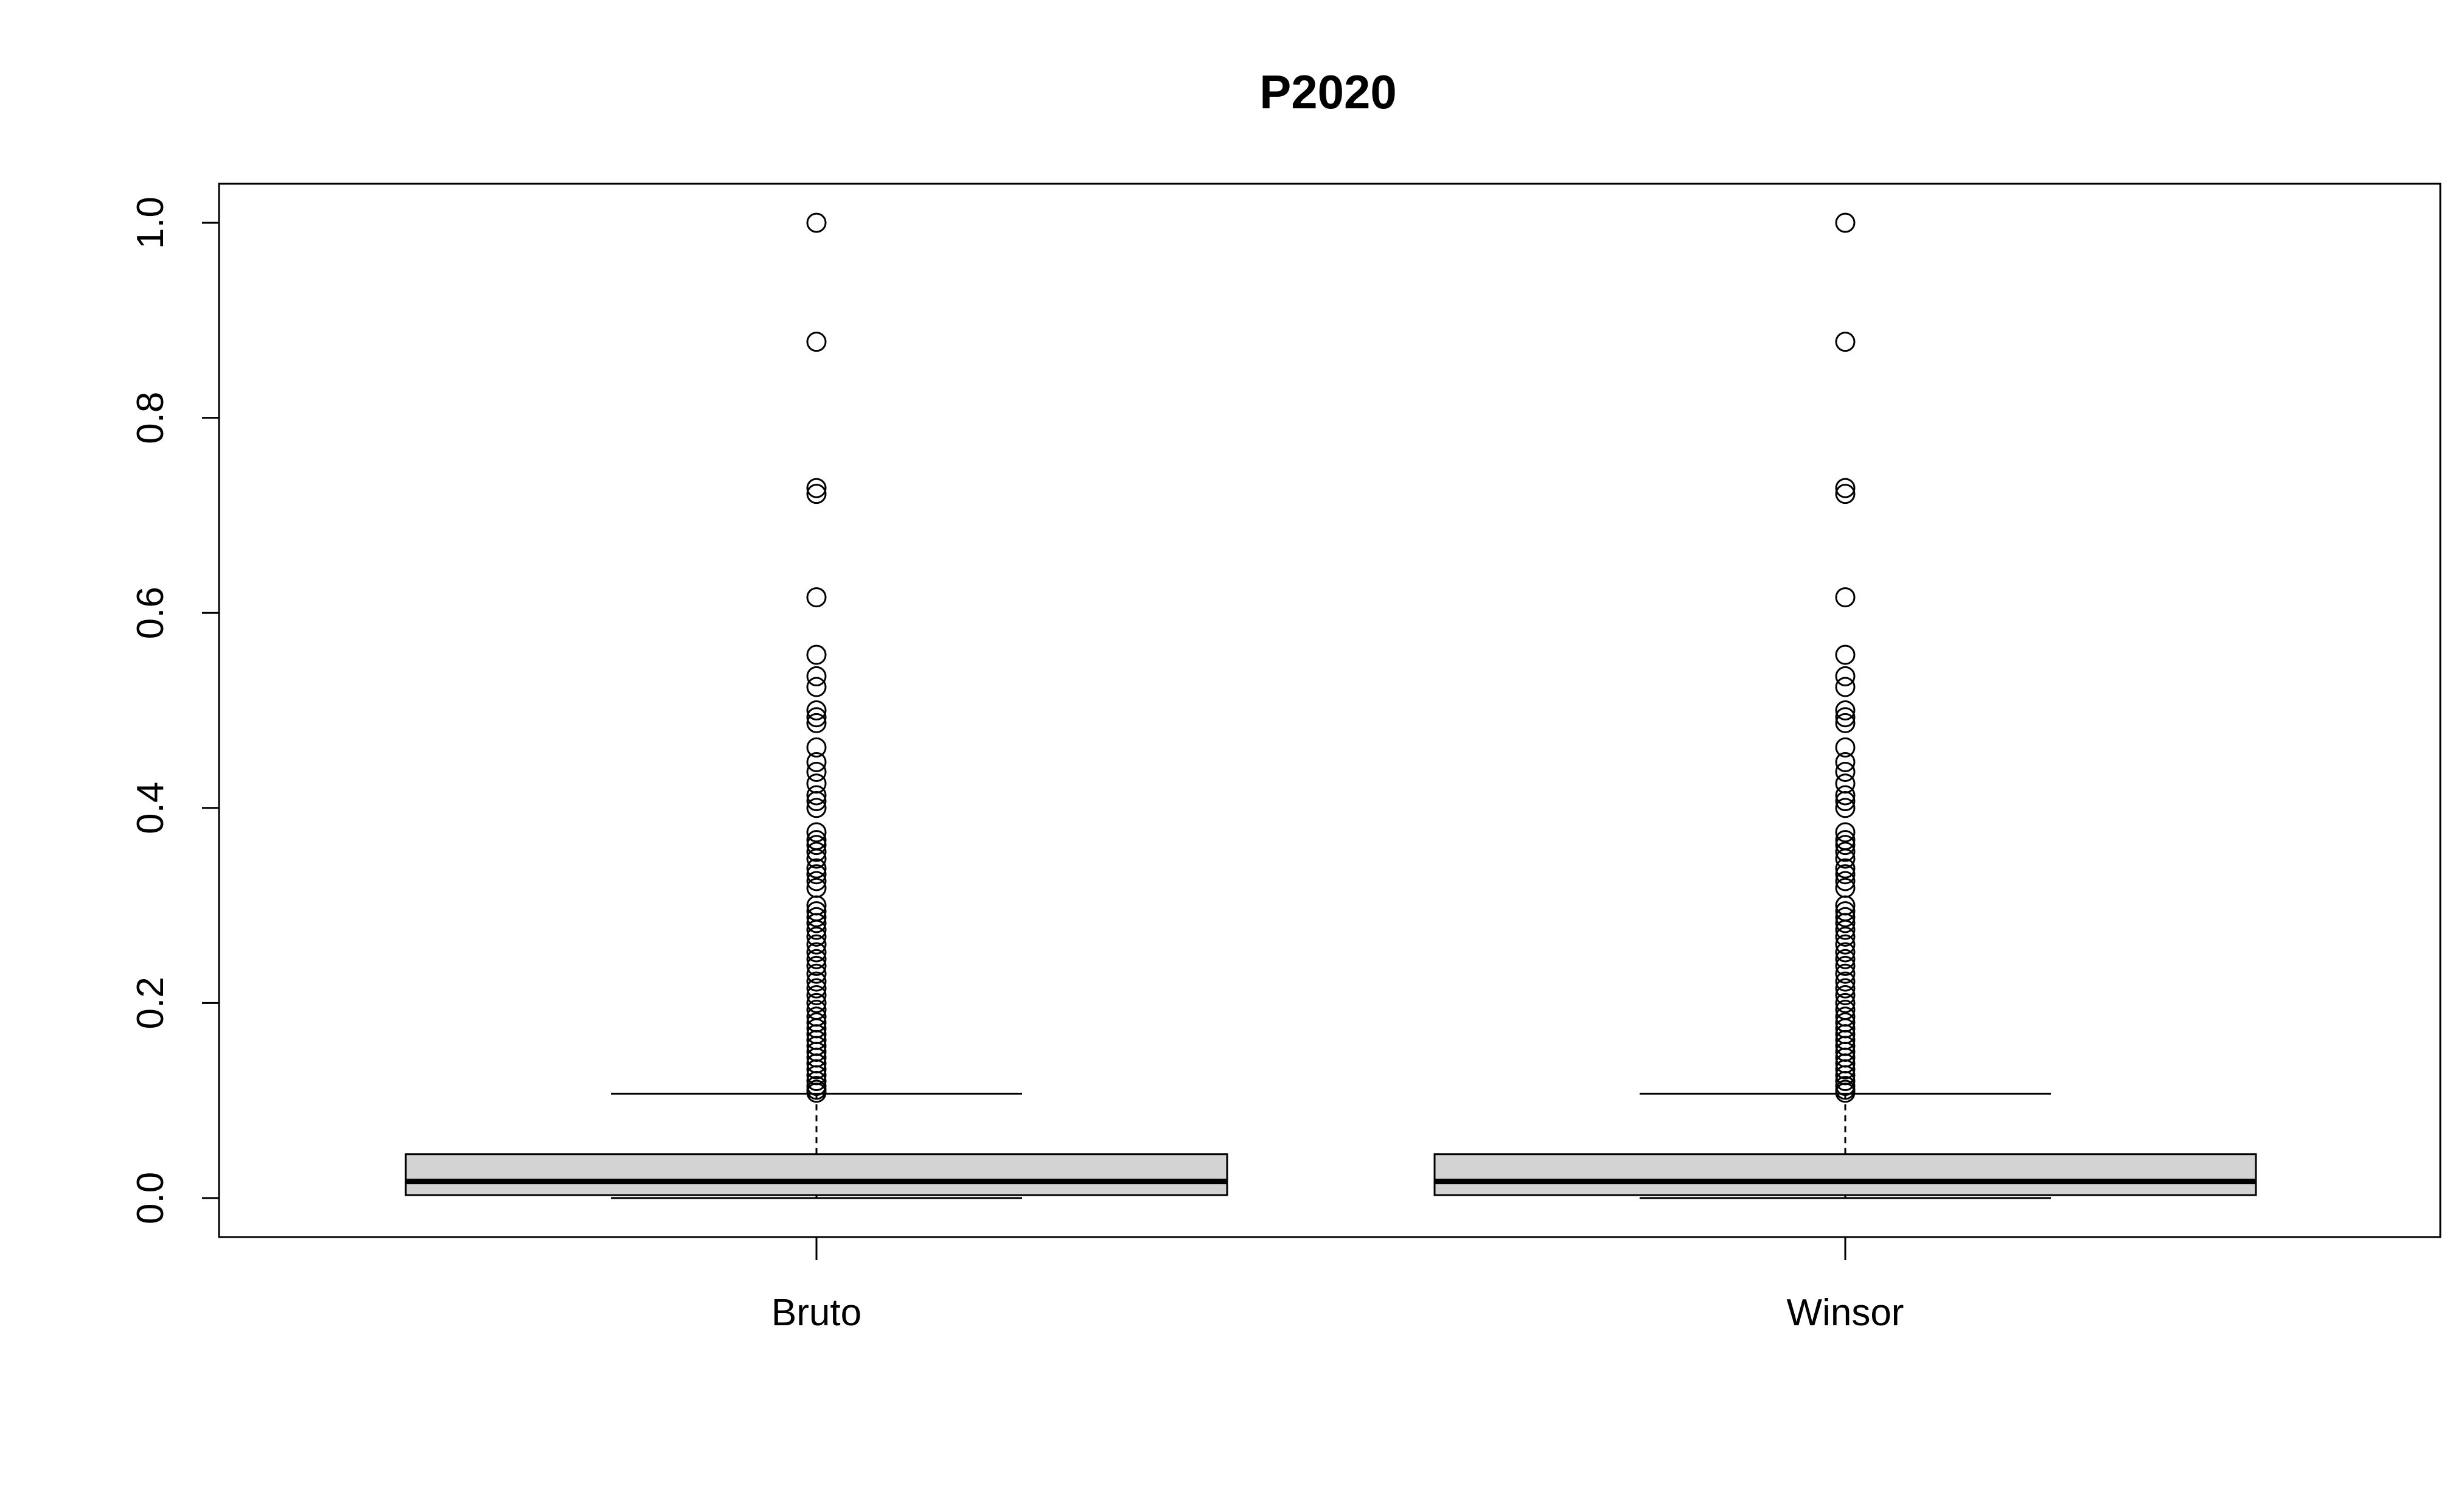 The height and width of the screenshot is (1506, 2464). I want to click on y-tick-label: 0.8, so click(151, 418).